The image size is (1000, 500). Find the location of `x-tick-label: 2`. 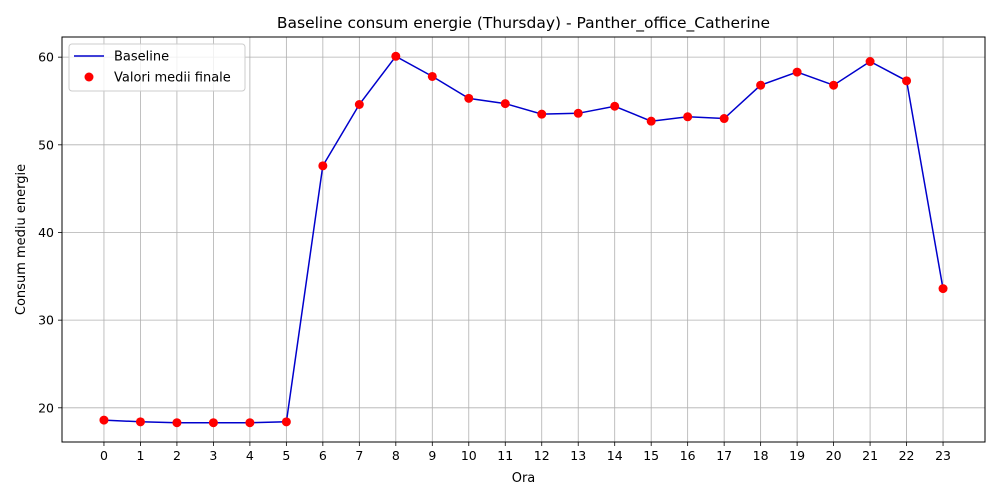

x-tick-label: 2 is located at coordinates (177, 455).